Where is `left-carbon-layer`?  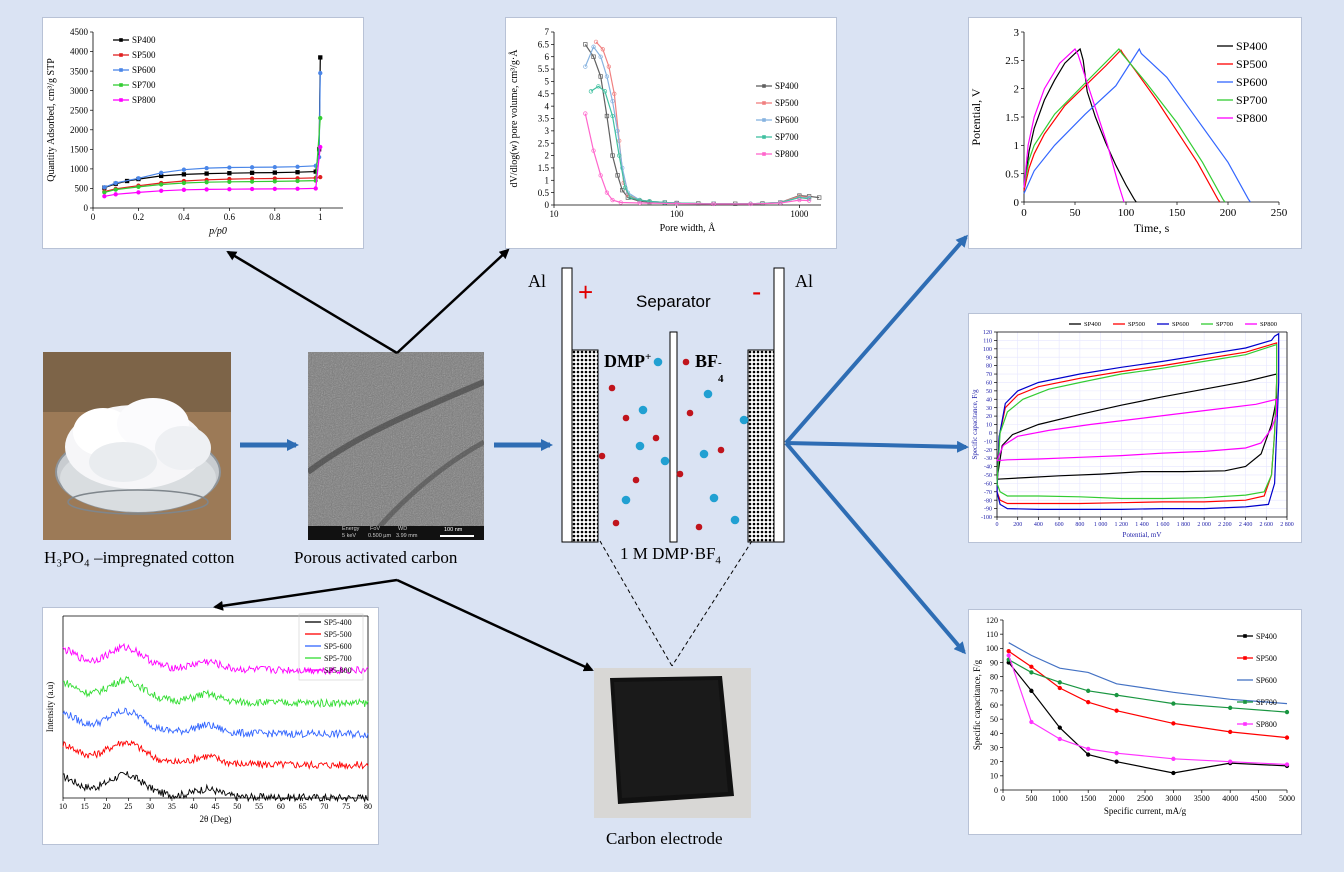
left-carbon-layer is located at coordinates (585, 446).